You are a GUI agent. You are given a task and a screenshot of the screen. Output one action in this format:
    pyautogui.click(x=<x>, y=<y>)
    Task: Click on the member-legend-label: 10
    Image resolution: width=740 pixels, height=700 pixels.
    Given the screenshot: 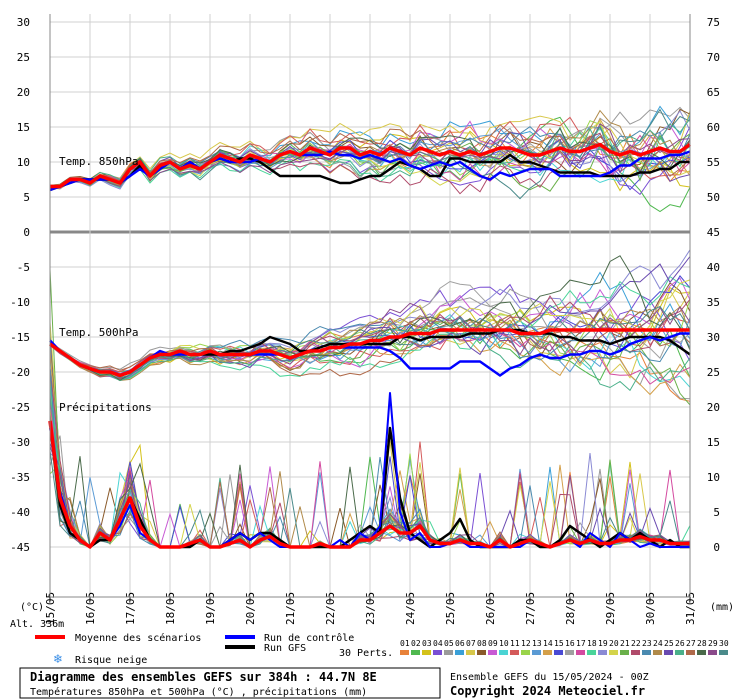 What is the action you would take?
    pyautogui.click(x=504, y=643)
    